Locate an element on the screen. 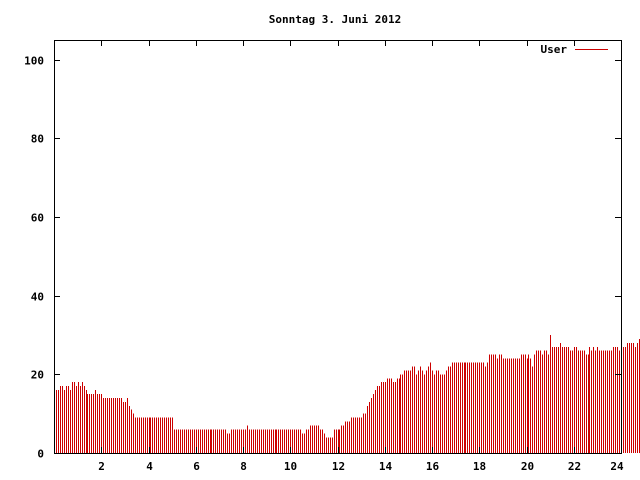  y-tick-label: 80 is located at coordinates (37, 139).